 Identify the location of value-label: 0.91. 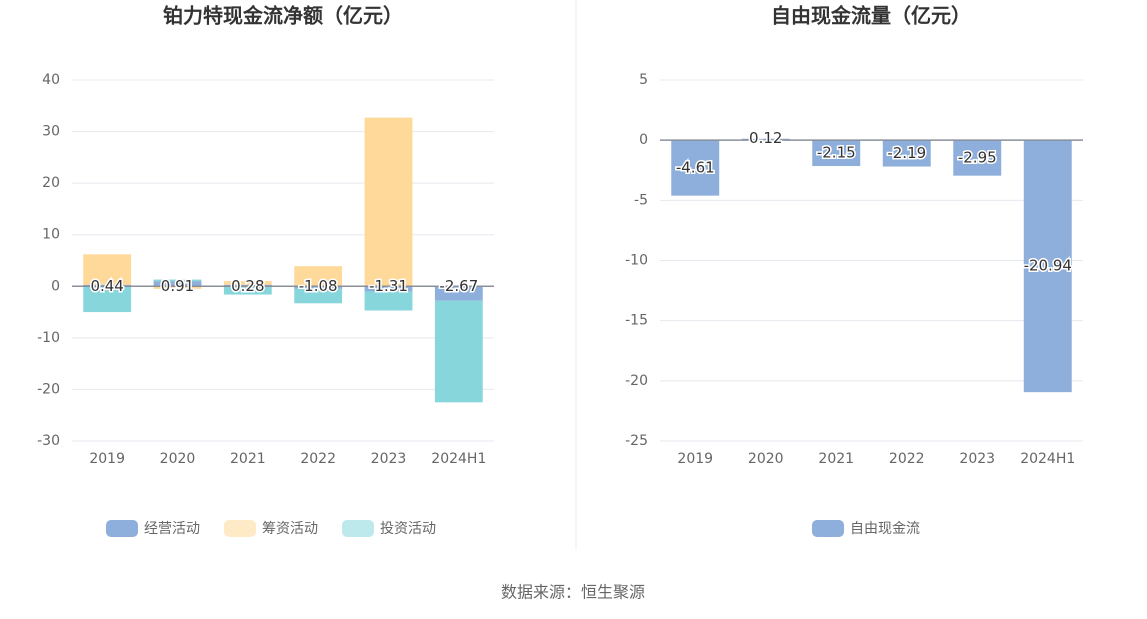
(177, 286).